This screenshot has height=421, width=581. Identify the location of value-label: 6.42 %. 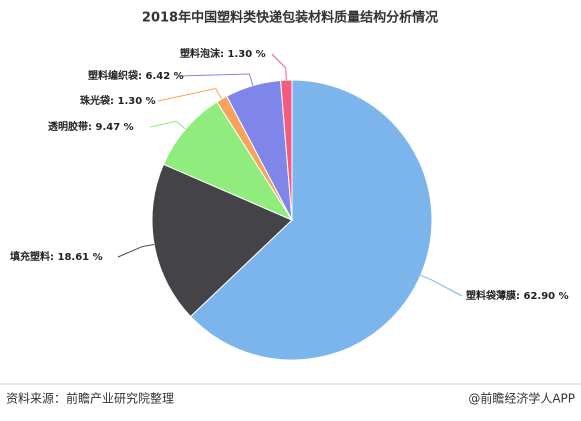
(164, 76).